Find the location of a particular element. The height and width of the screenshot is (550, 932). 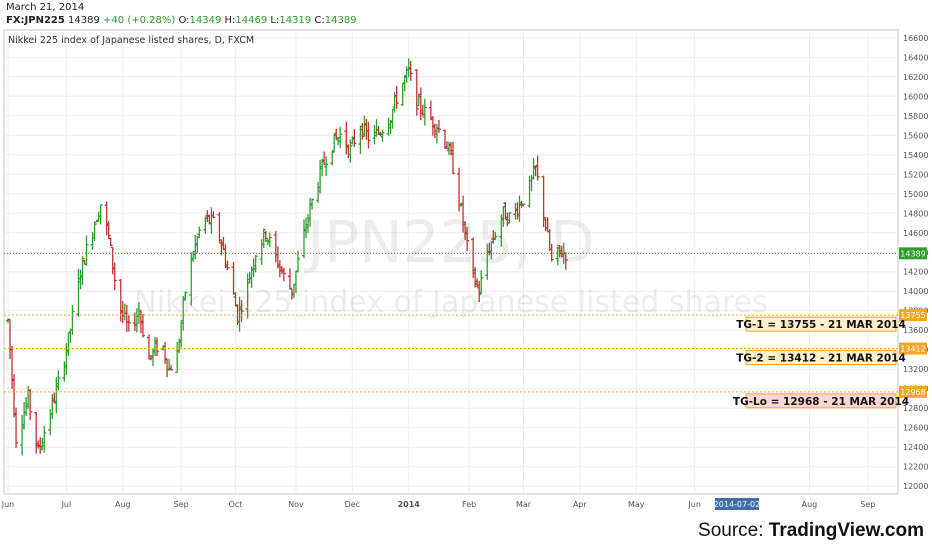

target-level-text: TG-Lo = 12968 - 21 MAR 2014 is located at coordinates (821, 402).